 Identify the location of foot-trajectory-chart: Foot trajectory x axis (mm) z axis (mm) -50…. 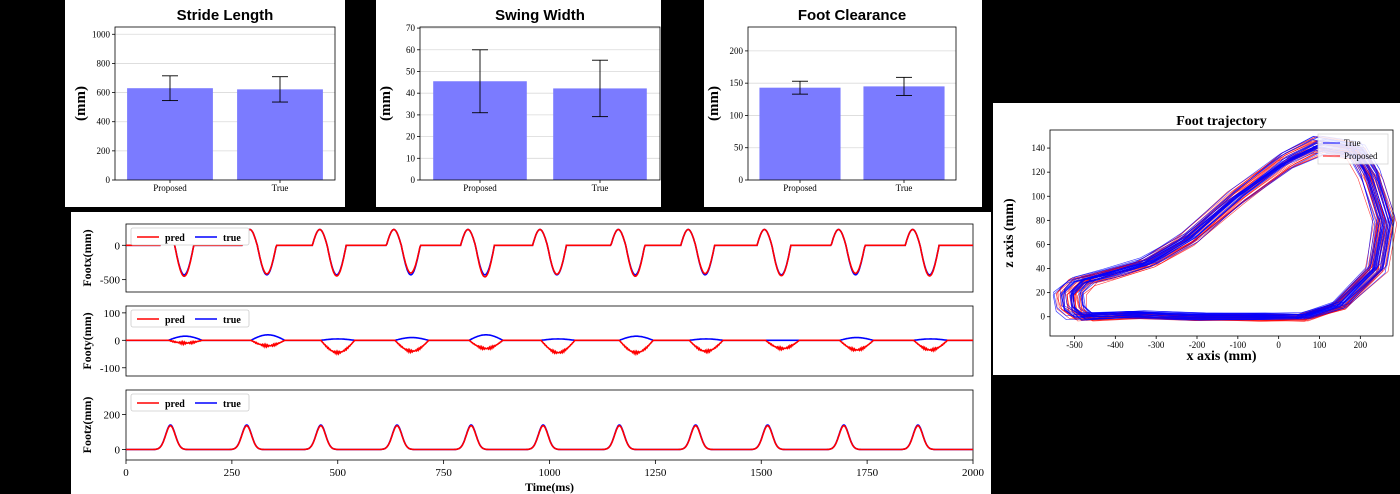
(1200, 239).